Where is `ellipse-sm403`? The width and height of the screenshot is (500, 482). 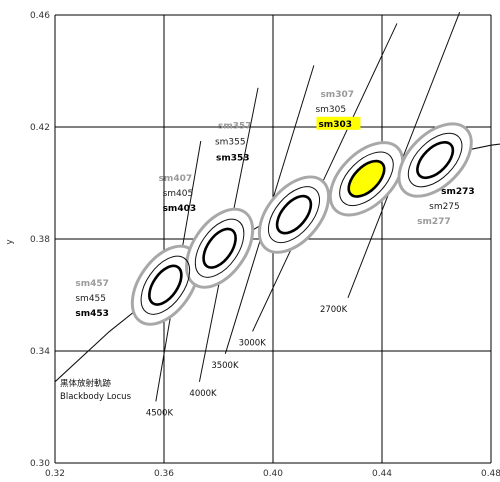 ellipse-sm403 is located at coordinates (219, 248).